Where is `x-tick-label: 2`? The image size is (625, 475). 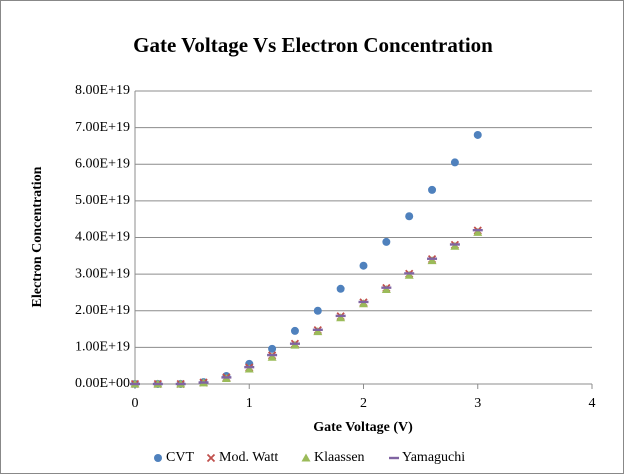
x-tick-label: 2 is located at coordinates (363, 403).